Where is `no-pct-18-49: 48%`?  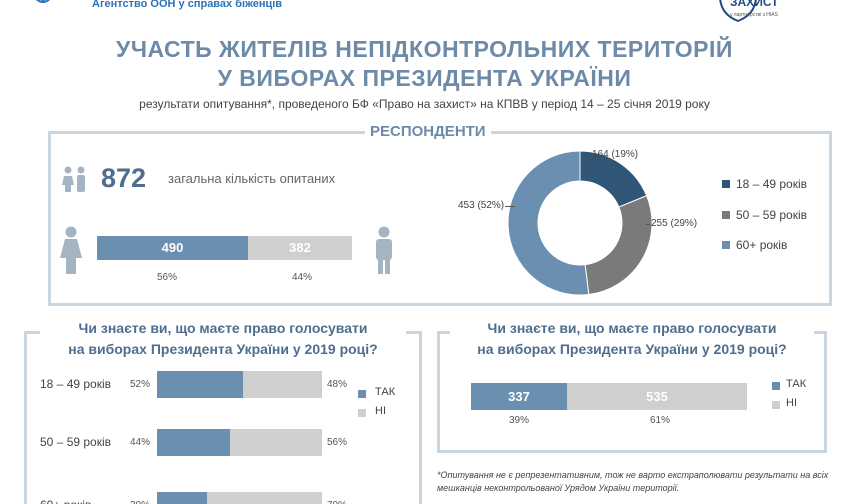 no-pct-18-49: 48% is located at coordinates (337, 384).